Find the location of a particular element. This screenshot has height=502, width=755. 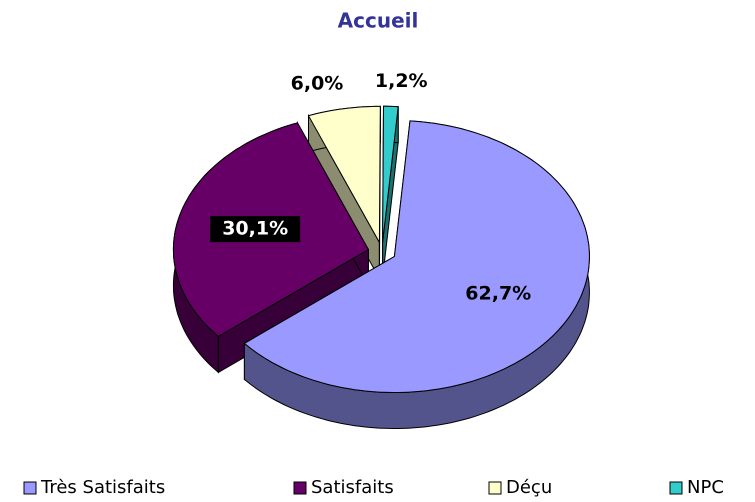

label-background is located at coordinates (255, 229).